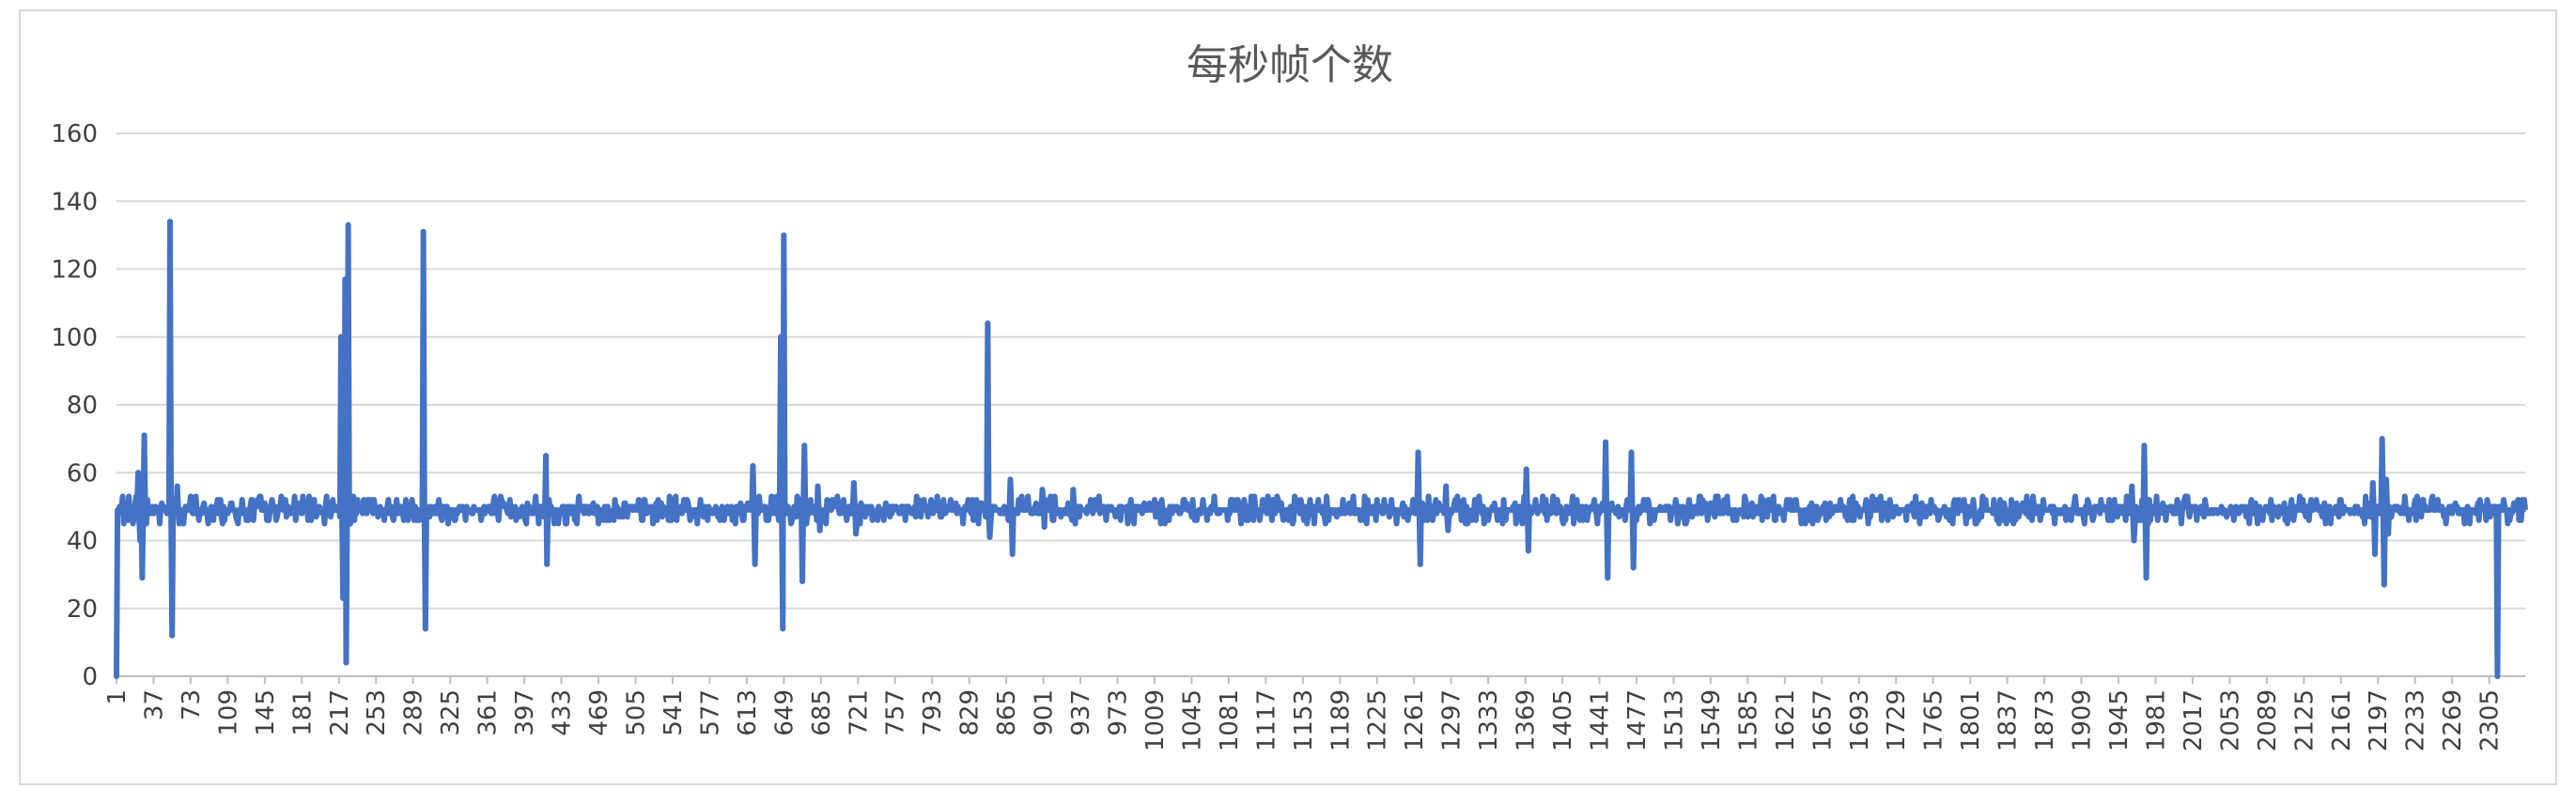 Image resolution: width=2576 pixels, height=804 pixels. What do you see at coordinates (2230, 720) in the screenshot?
I see `x-tick-label: 2053` at bounding box center [2230, 720].